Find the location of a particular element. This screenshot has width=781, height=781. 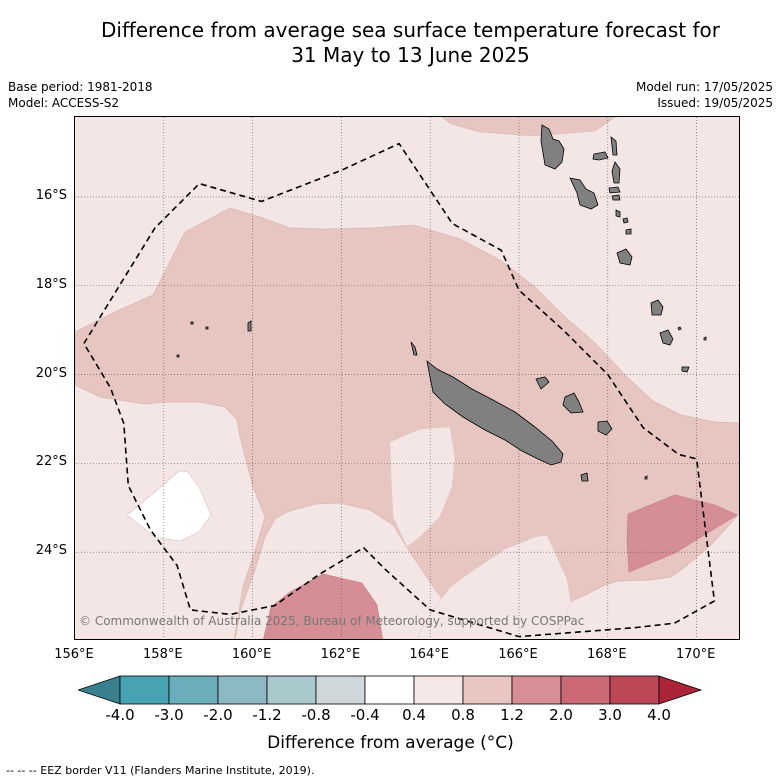

colorbar-extend-high is located at coordinates (680, 690).